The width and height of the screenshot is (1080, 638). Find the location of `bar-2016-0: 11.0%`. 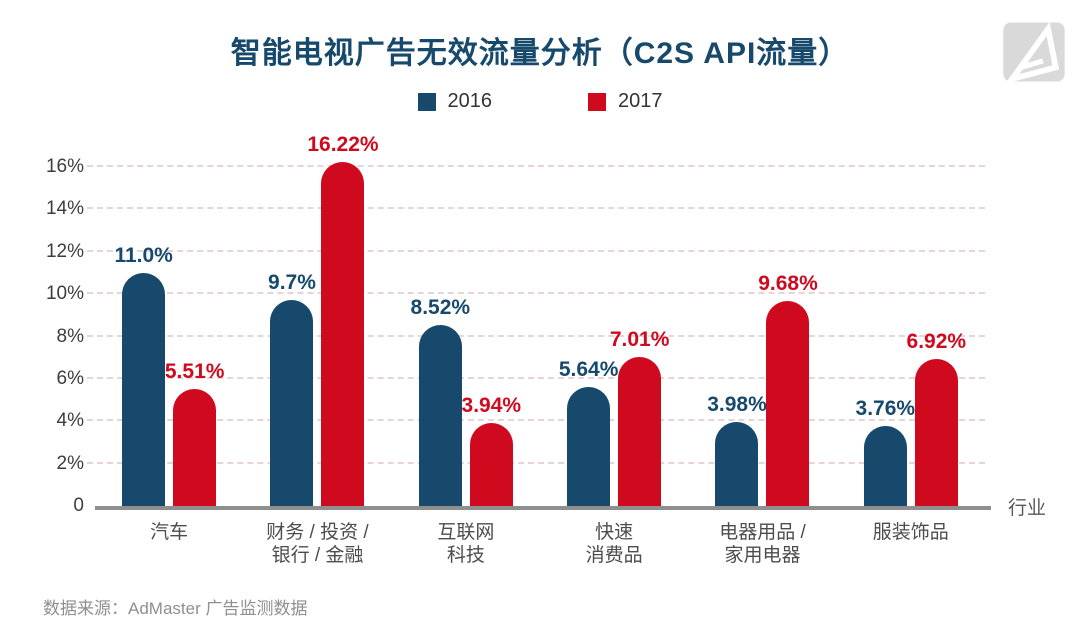

bar-2016-0: 11.0% is located at coordinates (143, 375).